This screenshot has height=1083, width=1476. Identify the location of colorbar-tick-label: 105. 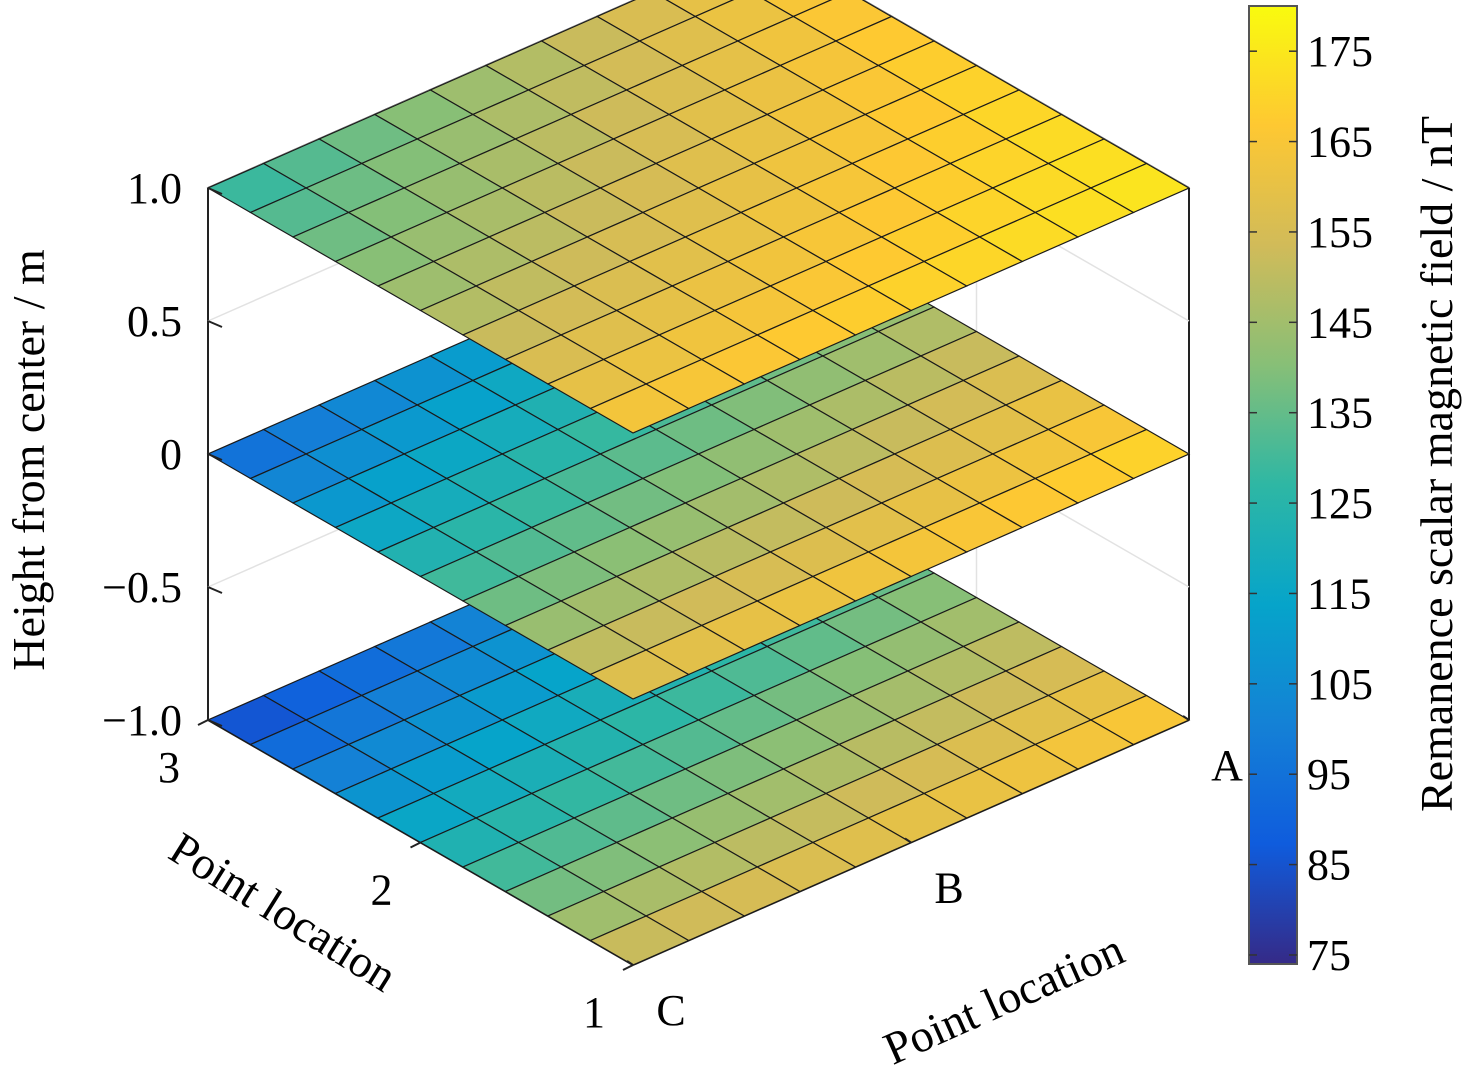
(1340, 684).